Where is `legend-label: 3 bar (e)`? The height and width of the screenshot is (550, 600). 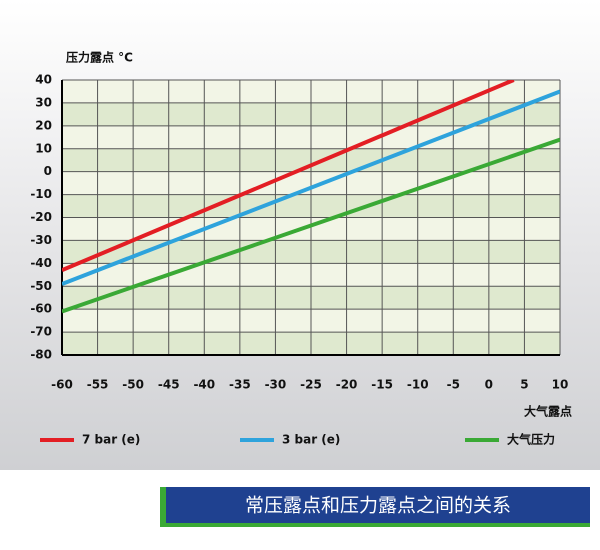
legend-label: 3 bar (e) is located at coordinates (311, 440).